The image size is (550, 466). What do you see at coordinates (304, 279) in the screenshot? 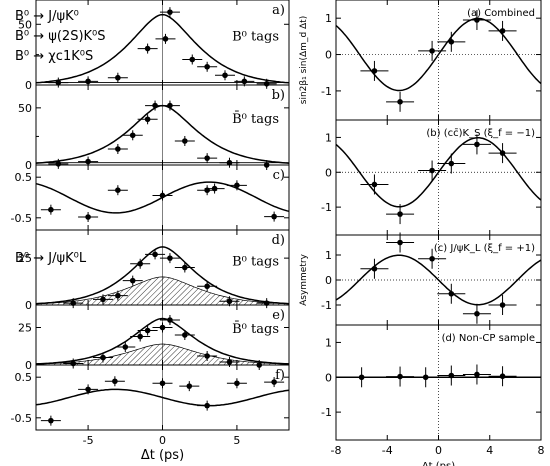
I see `y-axis-label: Asymmetry` at bounding box center [304, 279].